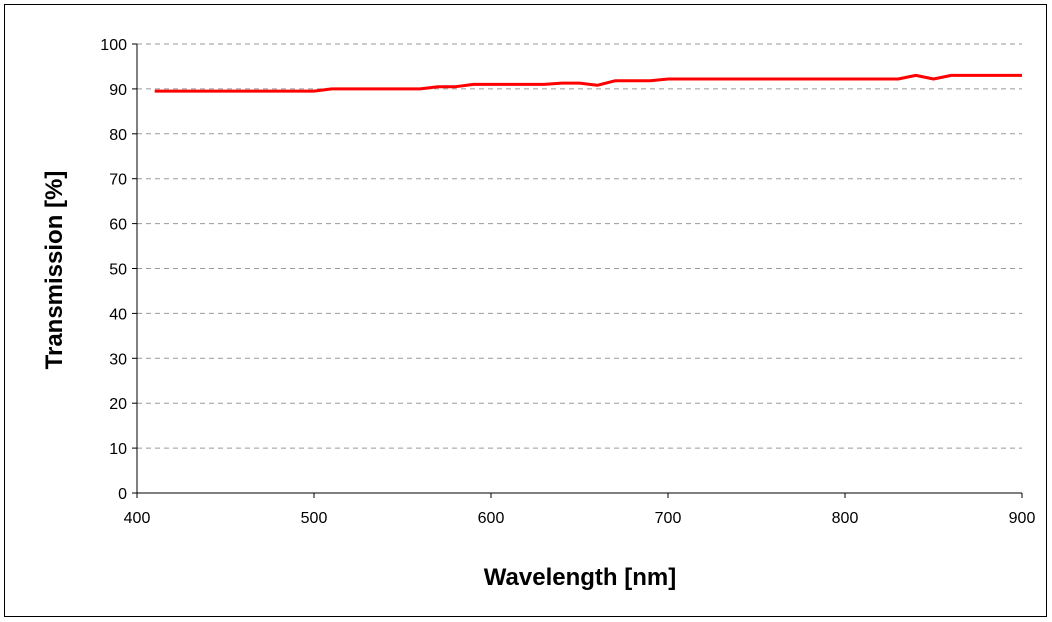 The height and width of the screenshot is (622, 1052). I want to click on y-tick-label-50: 50, so click(118, 270).